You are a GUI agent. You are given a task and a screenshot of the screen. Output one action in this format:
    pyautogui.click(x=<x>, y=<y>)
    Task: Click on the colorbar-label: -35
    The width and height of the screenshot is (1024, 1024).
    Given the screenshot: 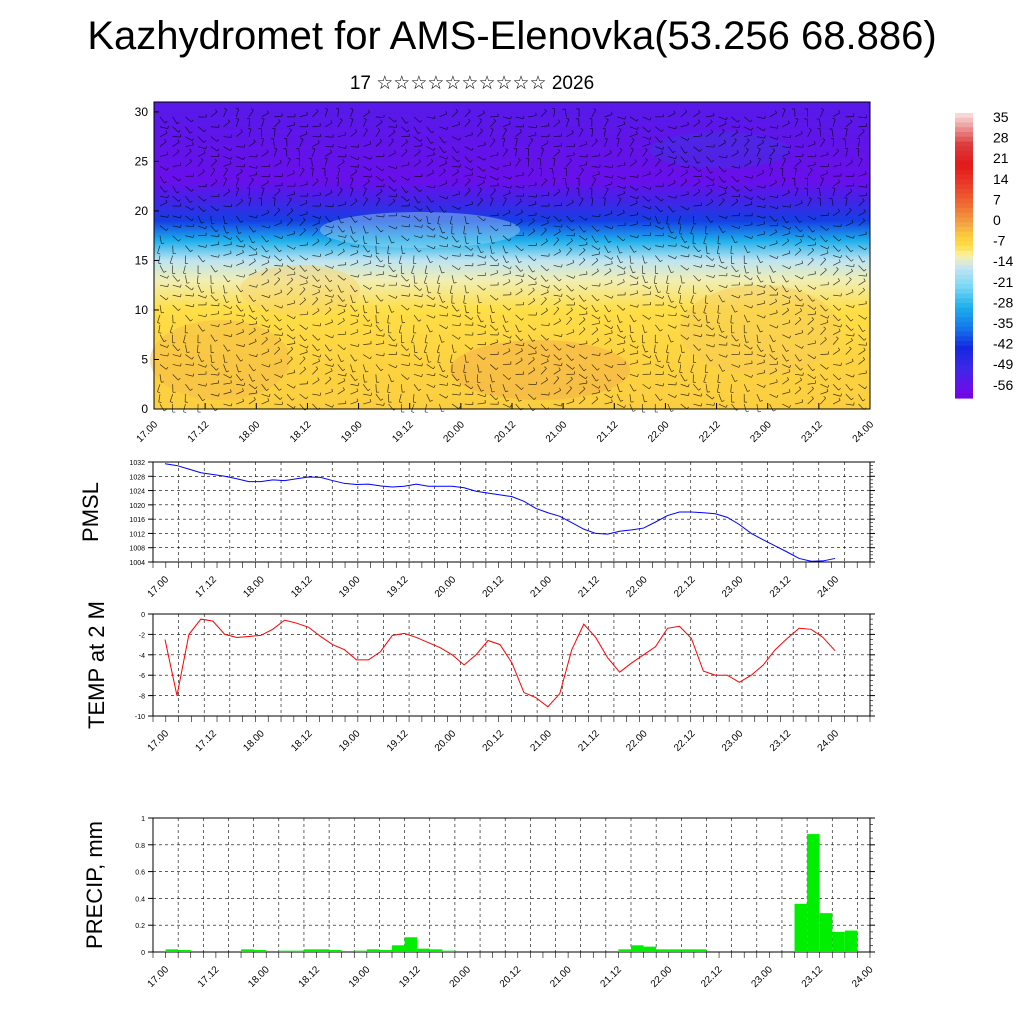 What is the action you would take?
    pyautogui.click(x=1003, y=323)
    